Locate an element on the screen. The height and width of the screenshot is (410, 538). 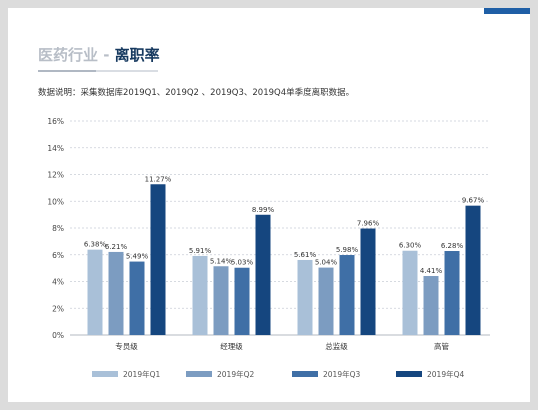
y-tick-label: 10% is located at coordinates (55, 201).